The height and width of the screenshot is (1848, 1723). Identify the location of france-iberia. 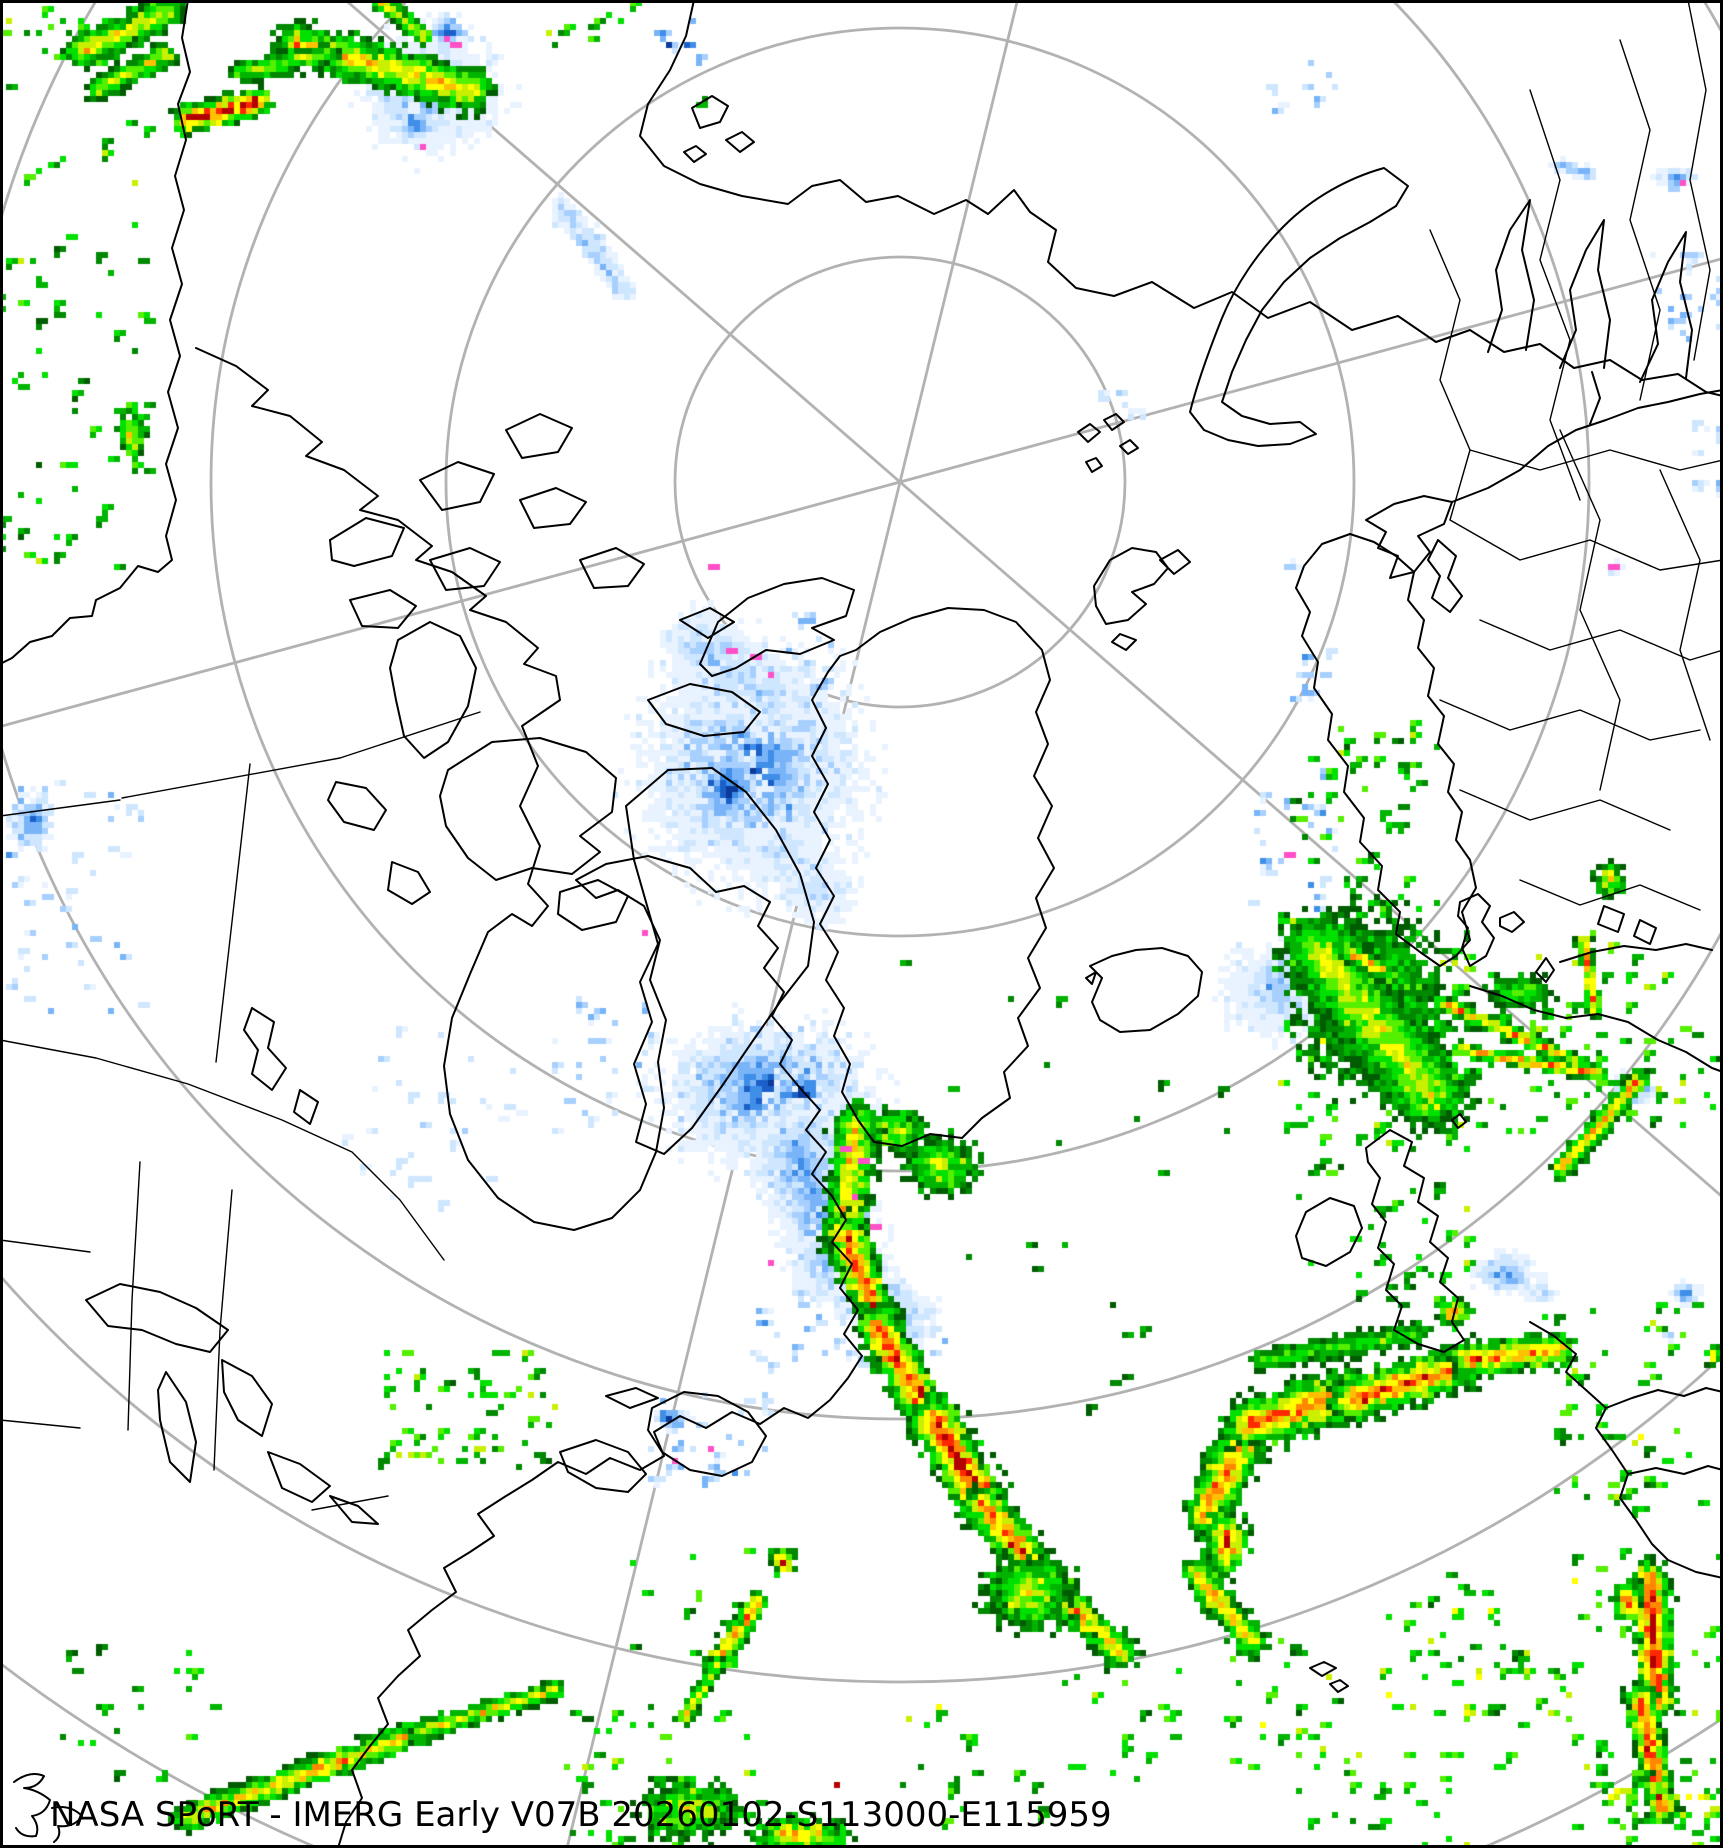
(1516, 1507).